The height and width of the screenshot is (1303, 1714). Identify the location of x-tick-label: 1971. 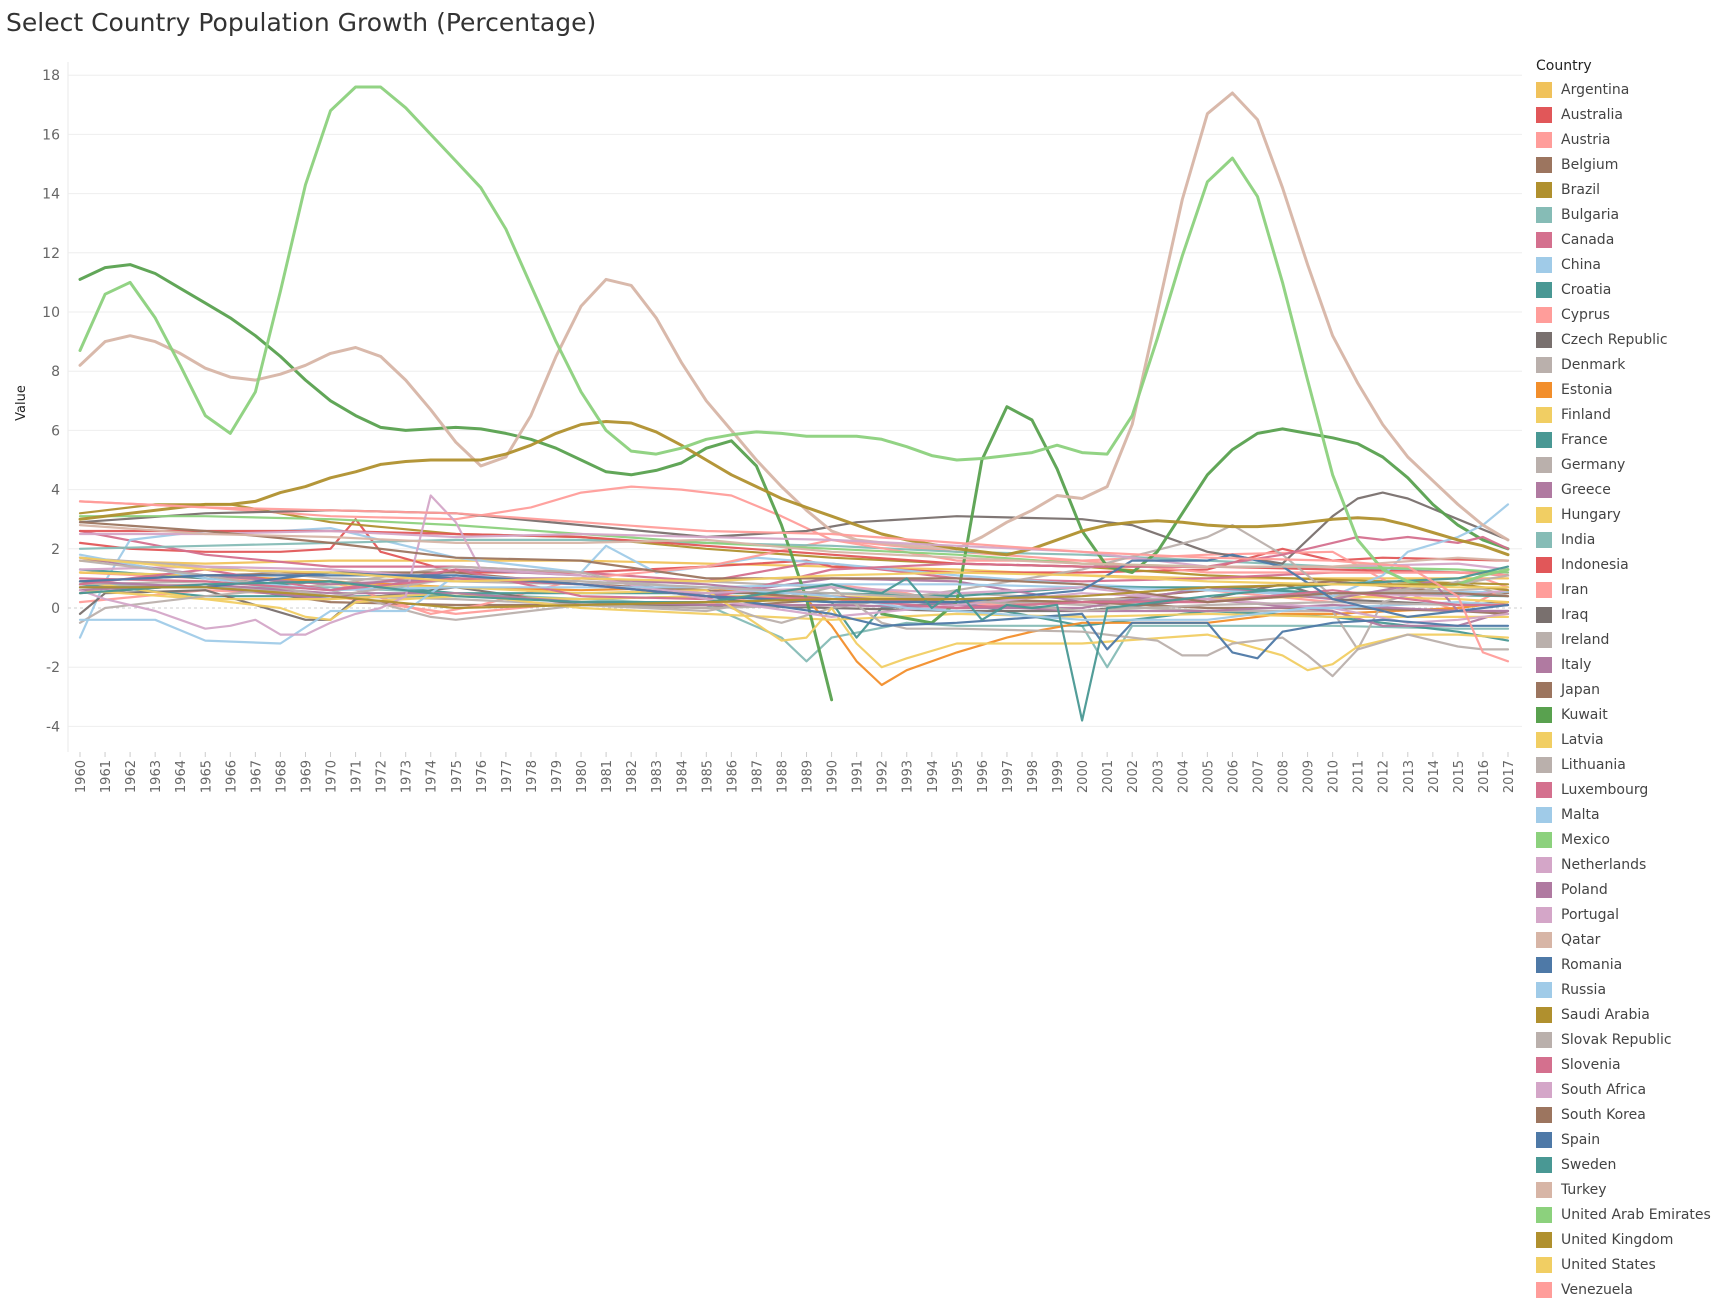
(357, 776).